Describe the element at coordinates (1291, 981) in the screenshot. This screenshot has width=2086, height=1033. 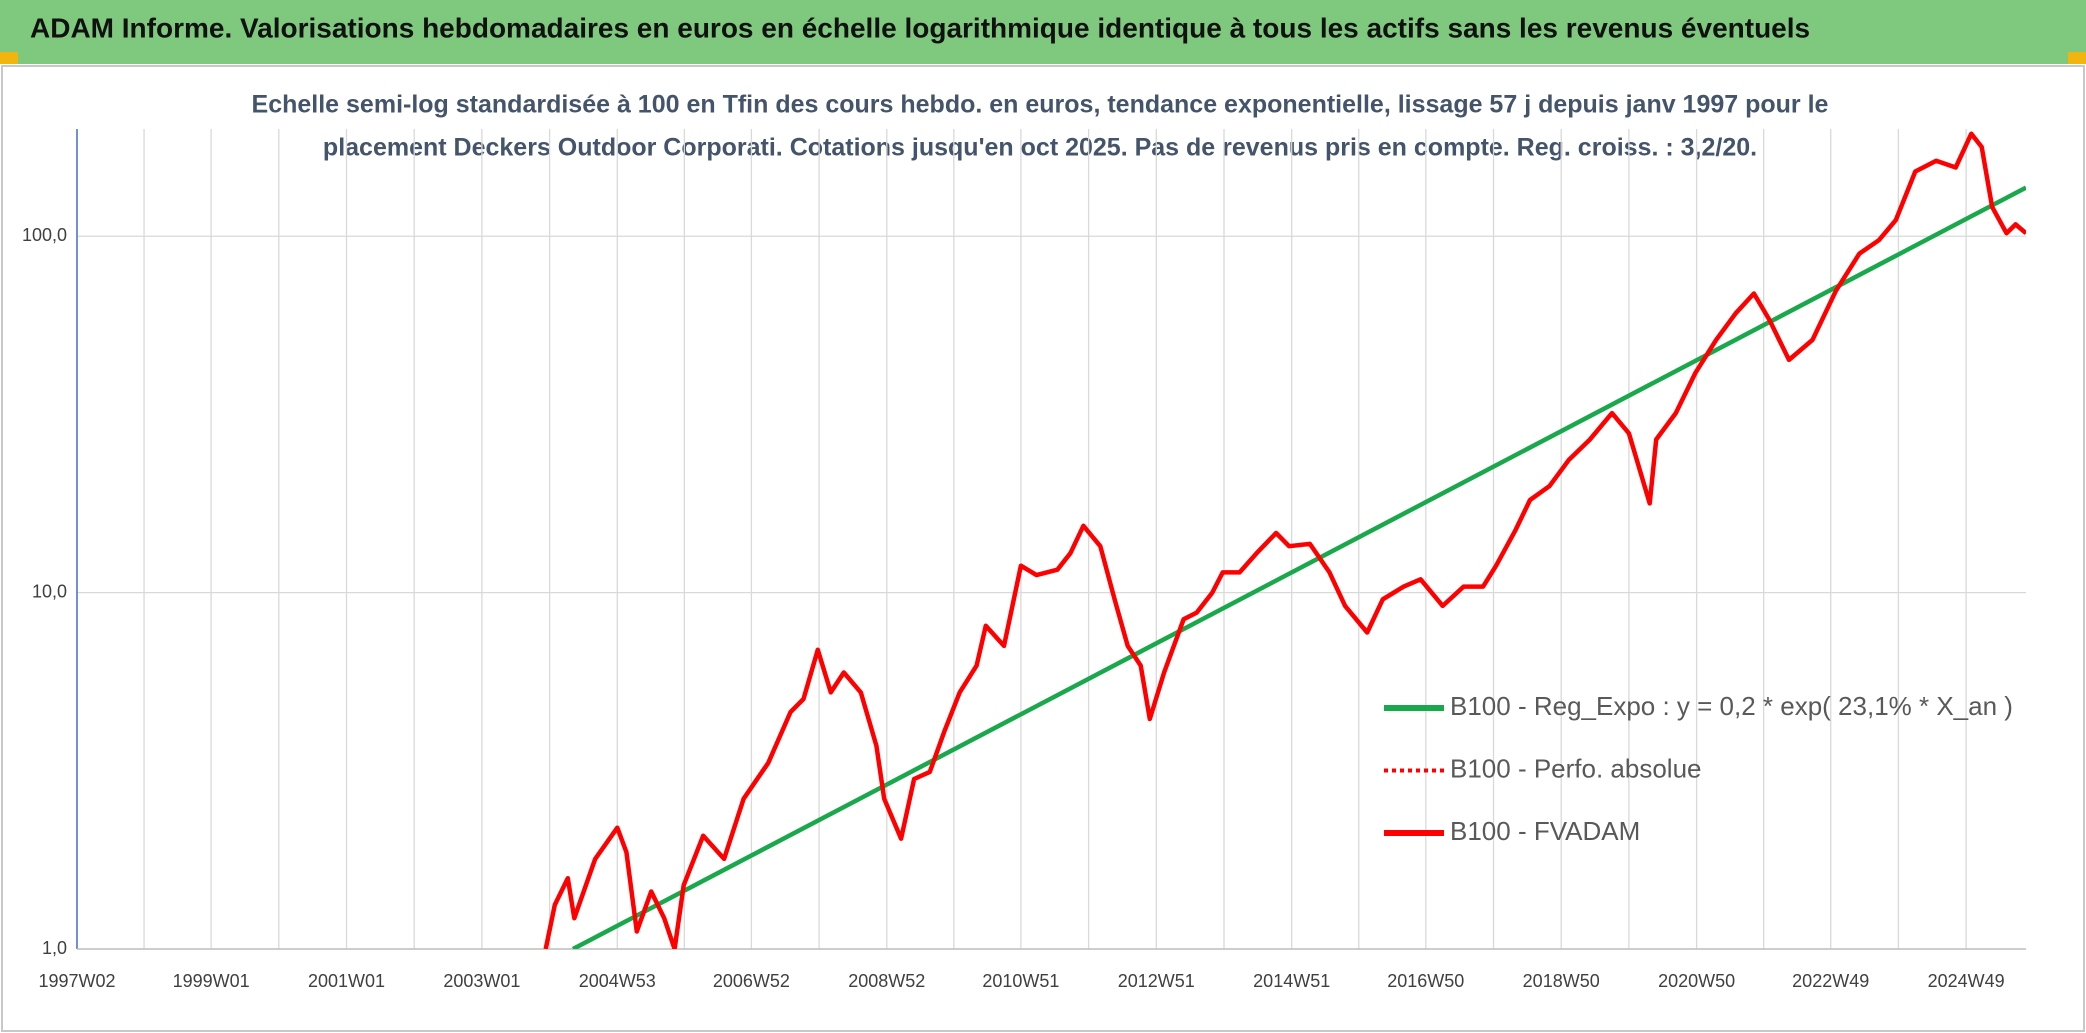
I see `x-tick-label: 2014W51` at that location.